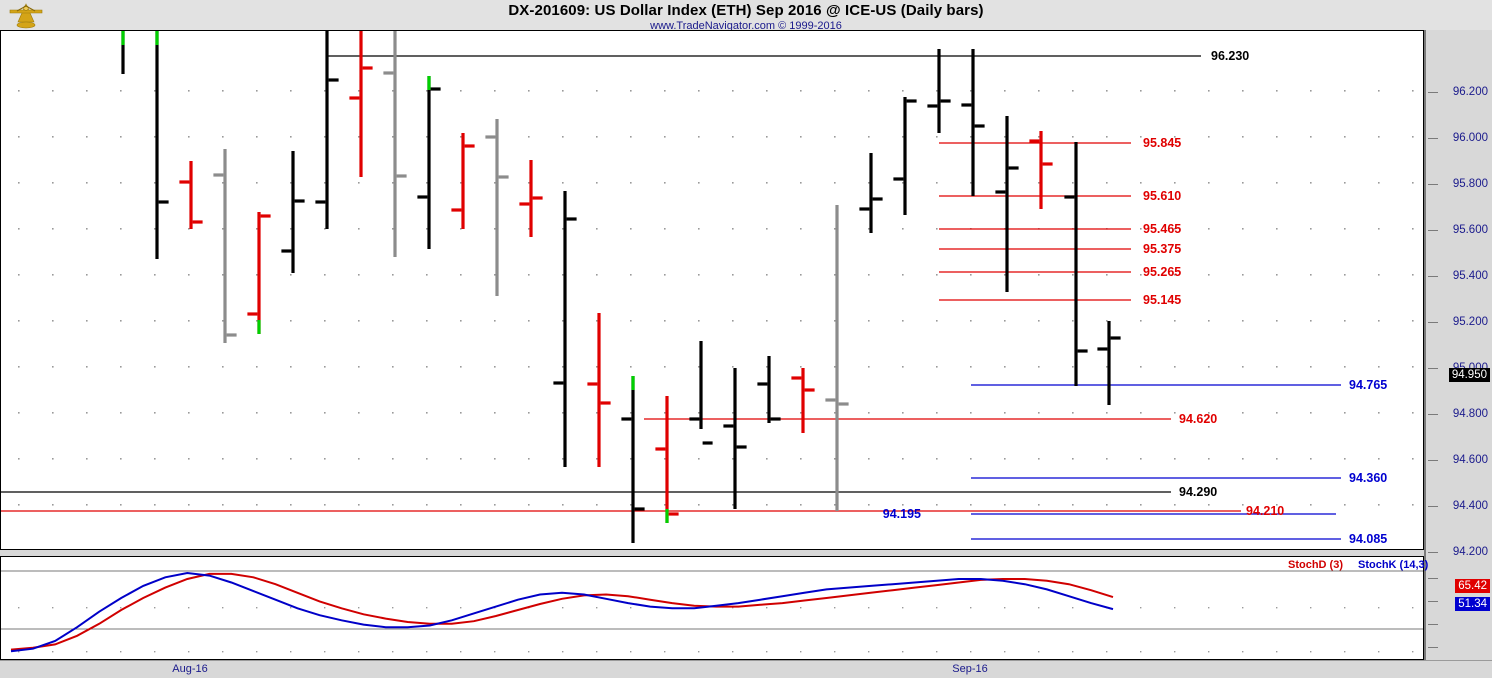 Image resolution: width=1492 pixels, height=678 pixels. I want to click on price-level-label: 94.210, so click(1265, 511).